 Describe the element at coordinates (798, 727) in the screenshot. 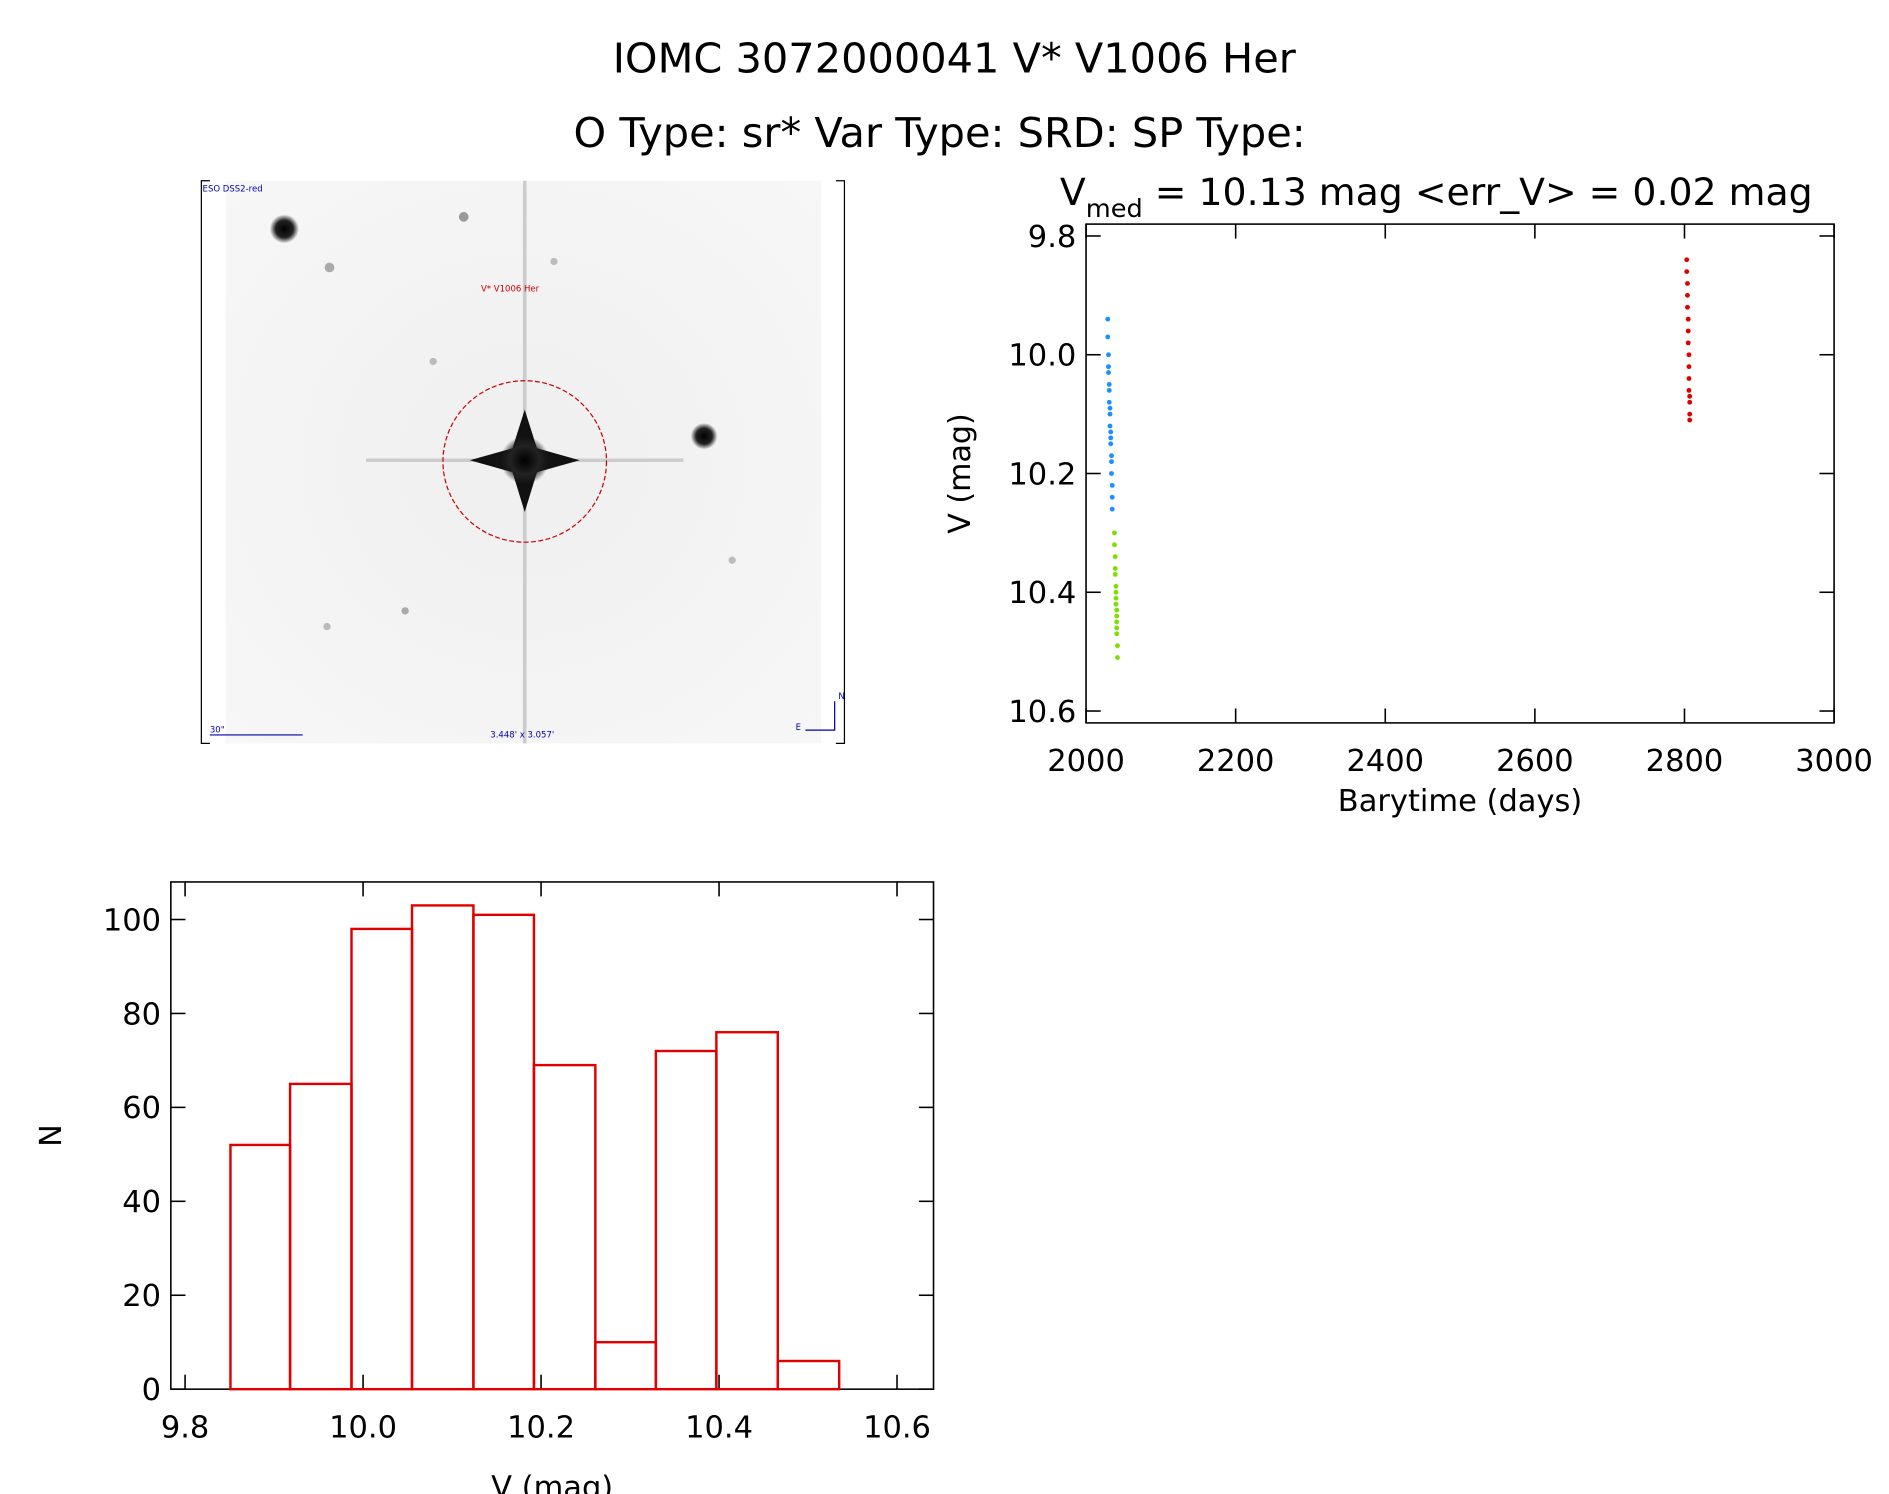

I see `compass-east: E` at that location.